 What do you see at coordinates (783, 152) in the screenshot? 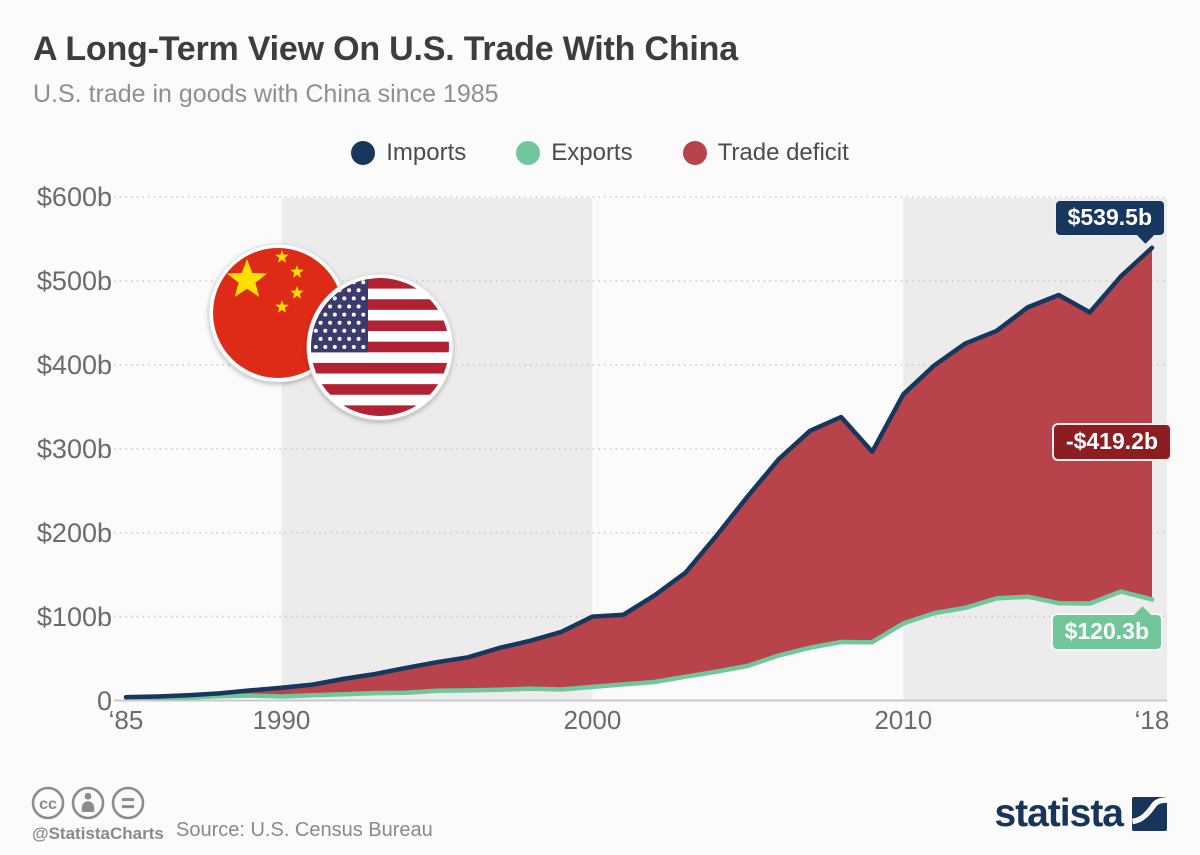
I see `legend-label: Trade deficit` at bounding box center [783, 152].